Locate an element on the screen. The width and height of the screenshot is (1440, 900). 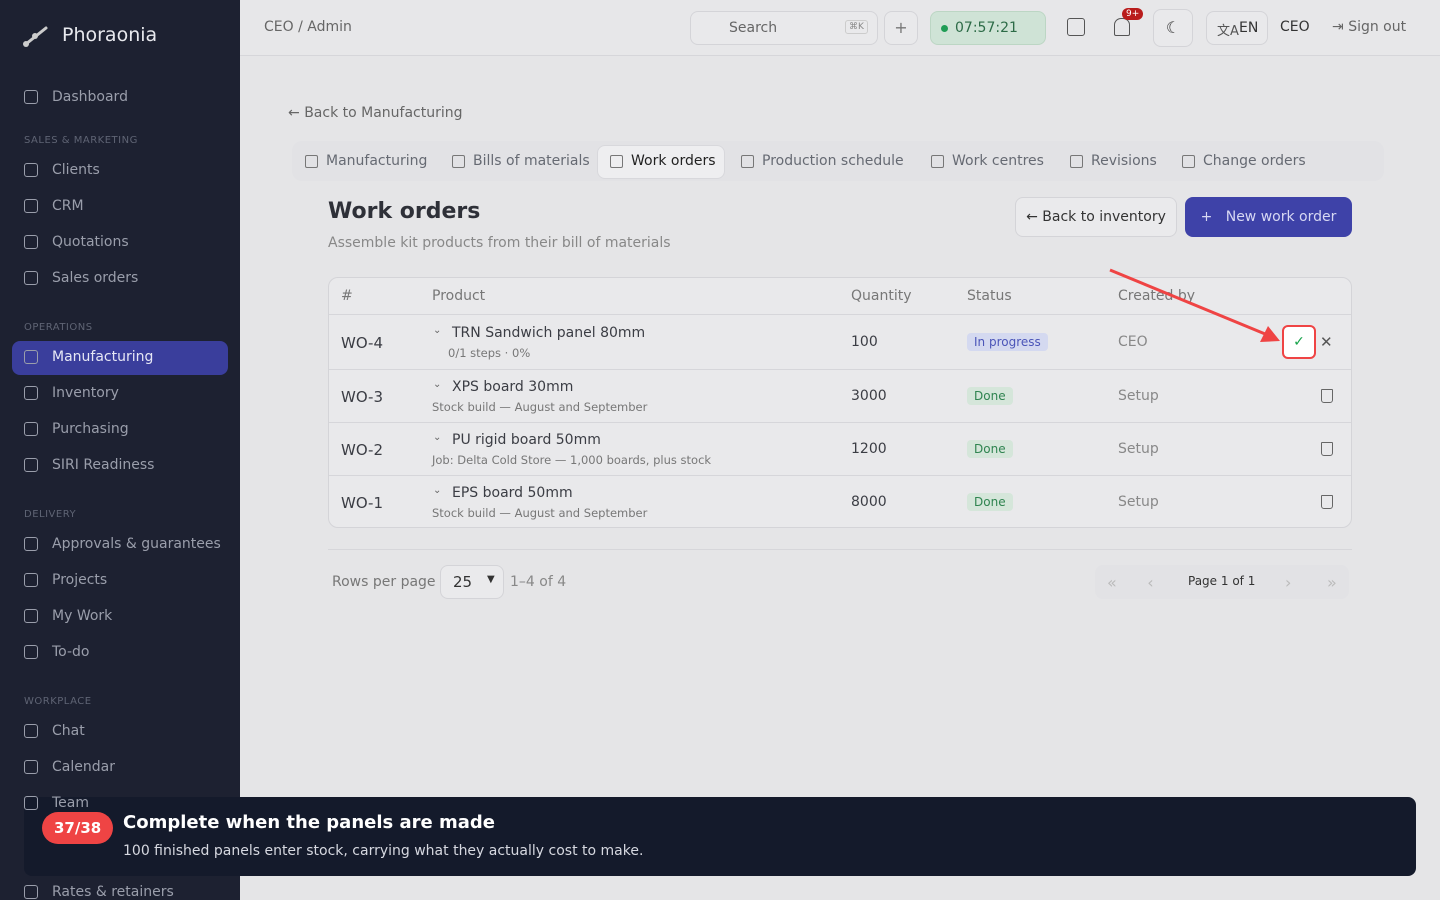
tab: Bills of materials is located at coordinates (521, 161).